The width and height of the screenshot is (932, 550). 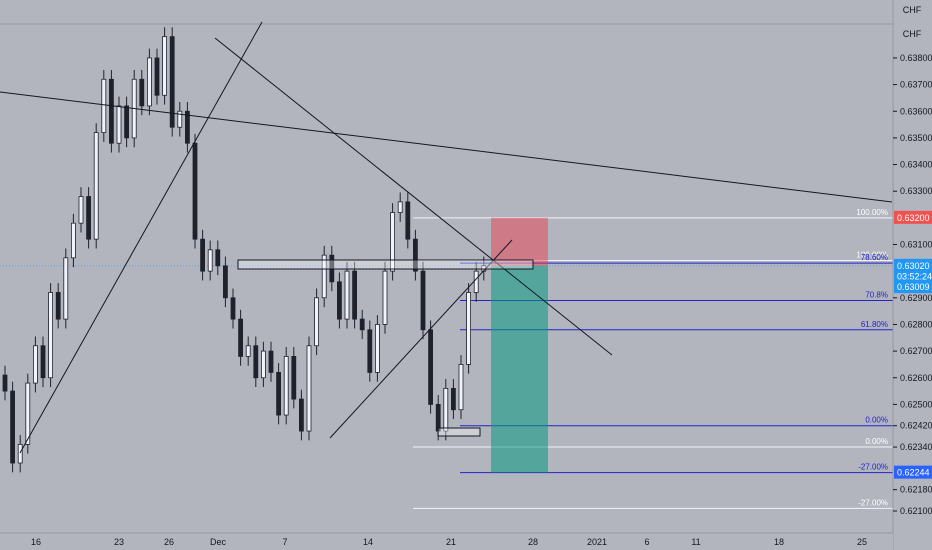 What do you see at coordinates (912, 34) in the screenshot?
I see `currency-label-secondary: CHF` at bounding box center [912, 34].